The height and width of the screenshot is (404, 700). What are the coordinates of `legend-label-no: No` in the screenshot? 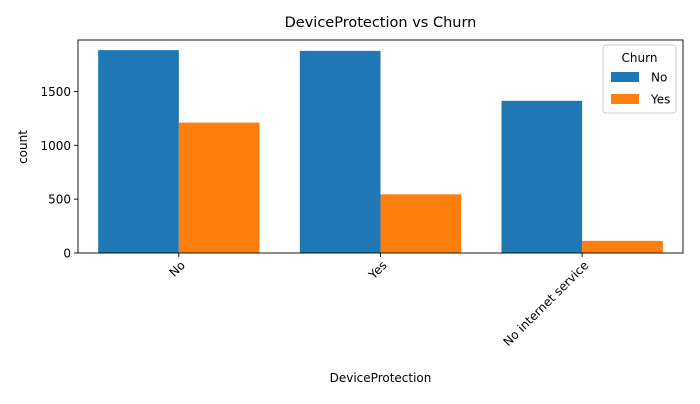 It's located at (659, 78).